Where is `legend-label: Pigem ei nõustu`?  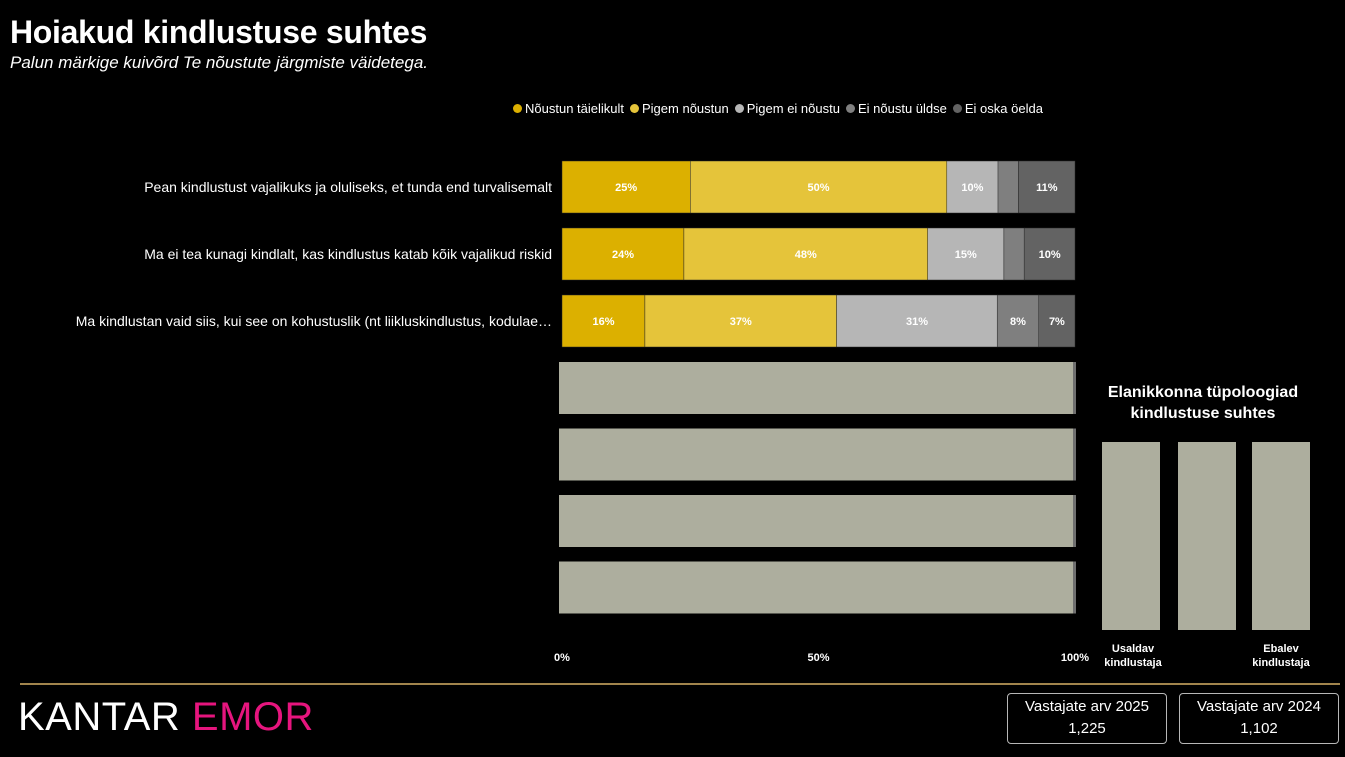 legend-label: Pigem ei nõustu is located at coordinates (793, 108).